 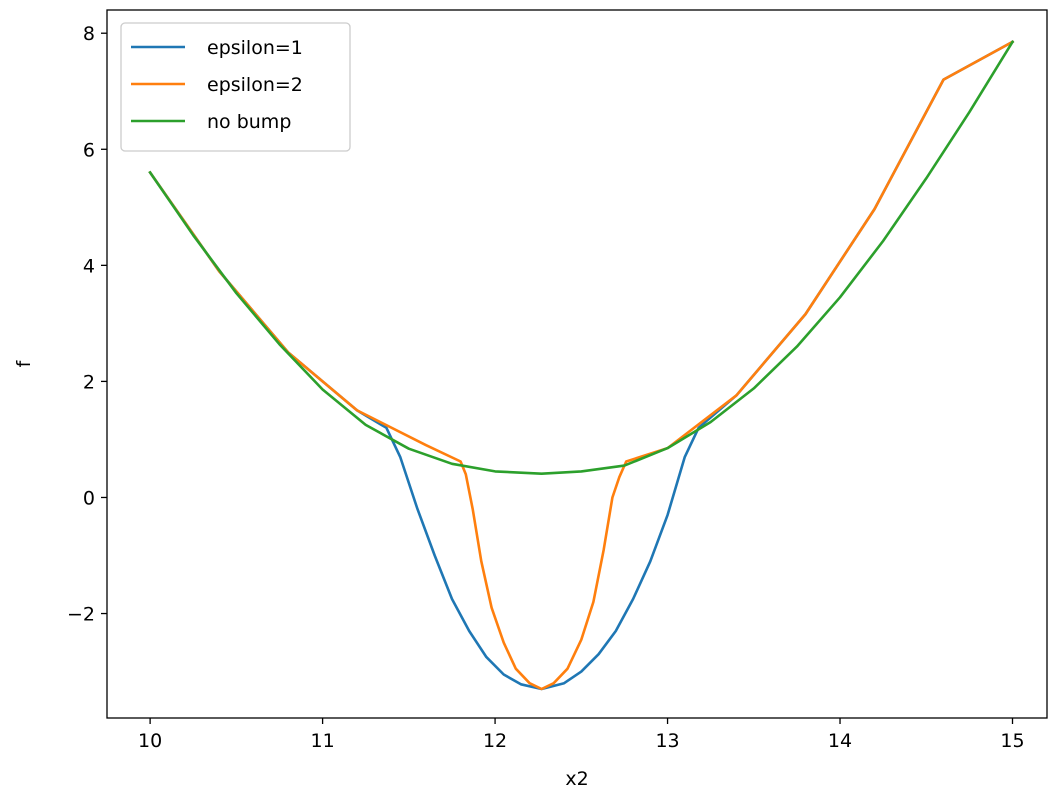 What do you see at coordinates (249, 122) in the screenshot?
I see `legend-label-2: no bump` at bounding box center [249, 122].